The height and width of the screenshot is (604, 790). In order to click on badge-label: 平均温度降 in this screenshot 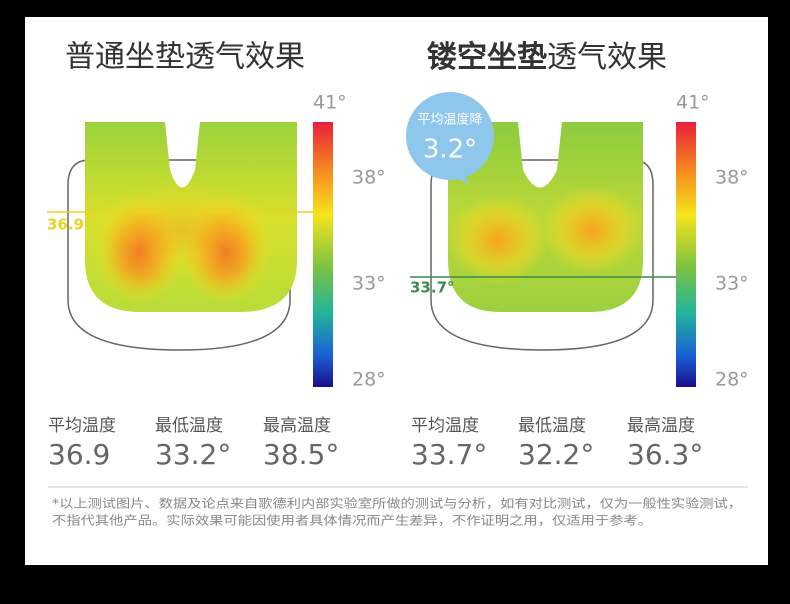, I will do `click(449, 120)`.